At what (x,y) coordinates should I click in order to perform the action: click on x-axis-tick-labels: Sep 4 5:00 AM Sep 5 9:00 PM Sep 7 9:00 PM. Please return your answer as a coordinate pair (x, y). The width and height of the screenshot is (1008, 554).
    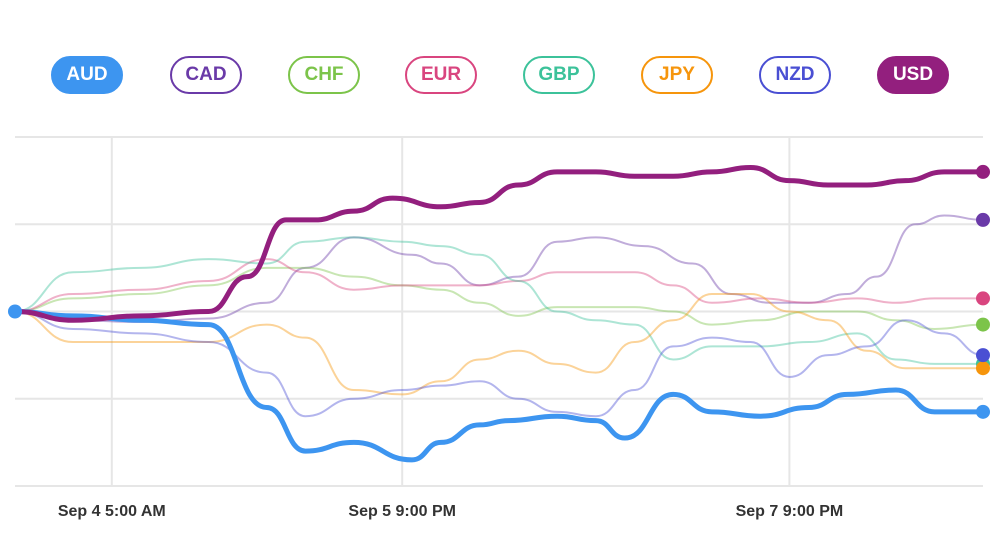
    Looking at the image, I should click on (450, 511).